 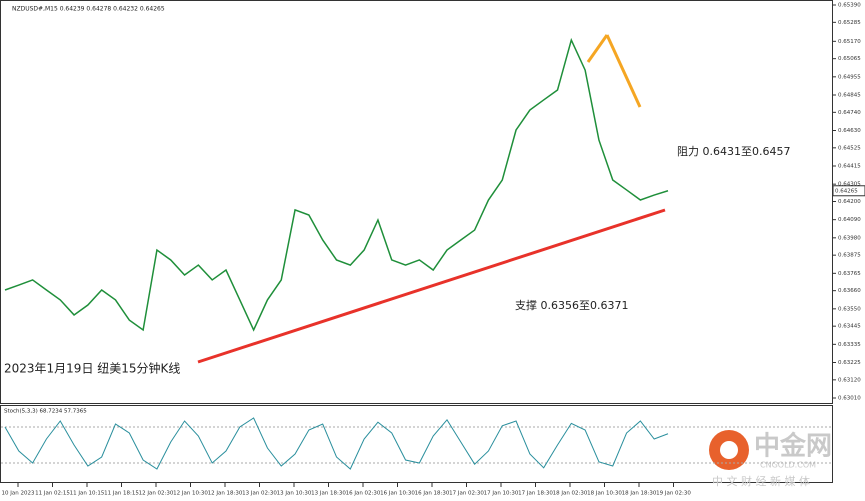 I want to click on x-tick-label: 13 Jan 18:30, so click(x=328, y=494).